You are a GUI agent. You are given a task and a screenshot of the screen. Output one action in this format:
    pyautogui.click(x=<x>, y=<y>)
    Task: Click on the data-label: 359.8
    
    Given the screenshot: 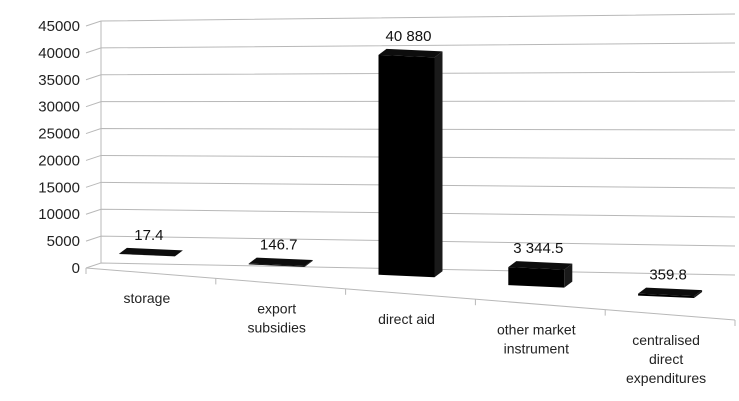 What is the action you would take?
    pyautogui.click(x=668, y=275)
    